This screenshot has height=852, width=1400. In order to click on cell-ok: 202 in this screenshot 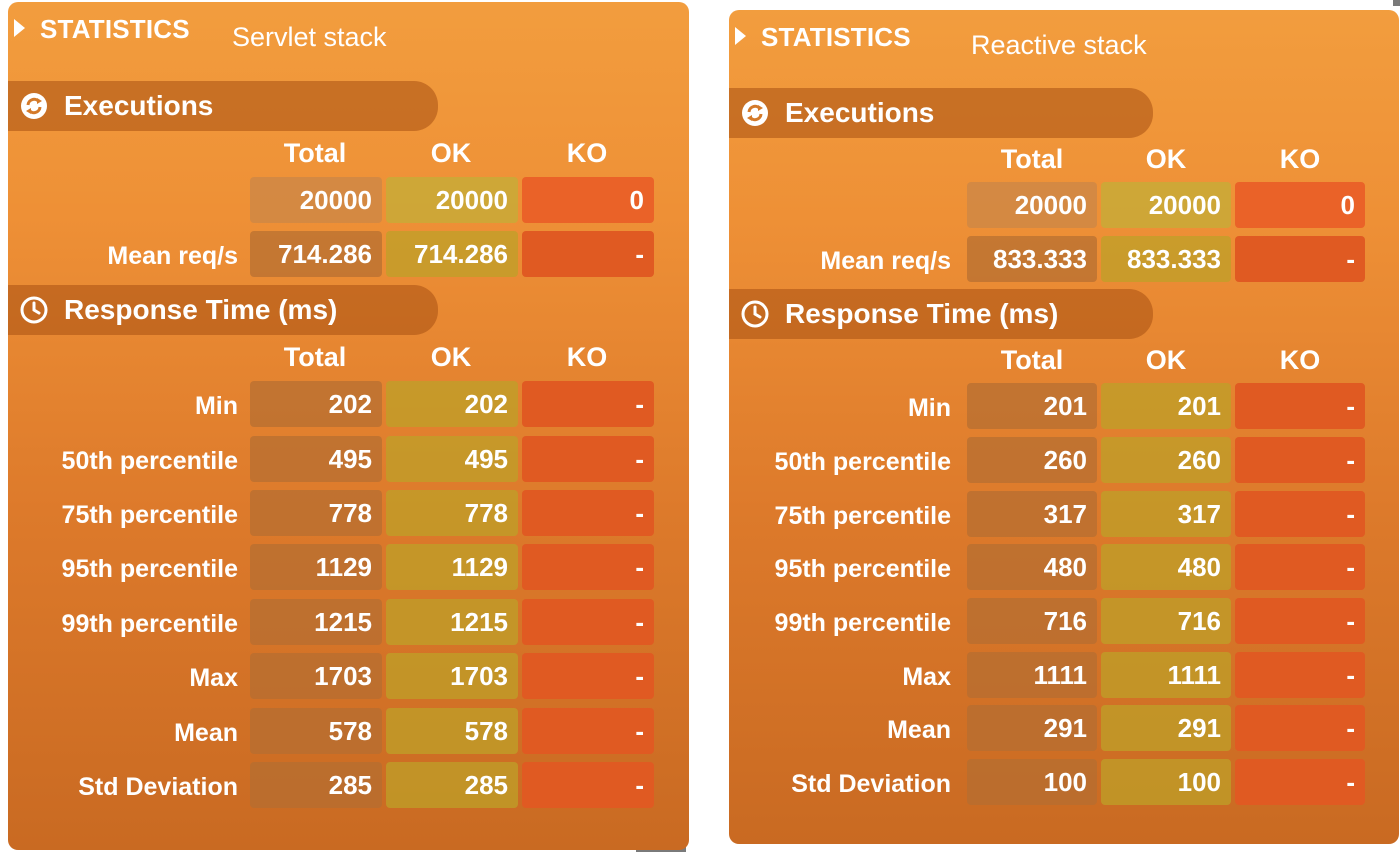, I will do `click(452, 404)`.